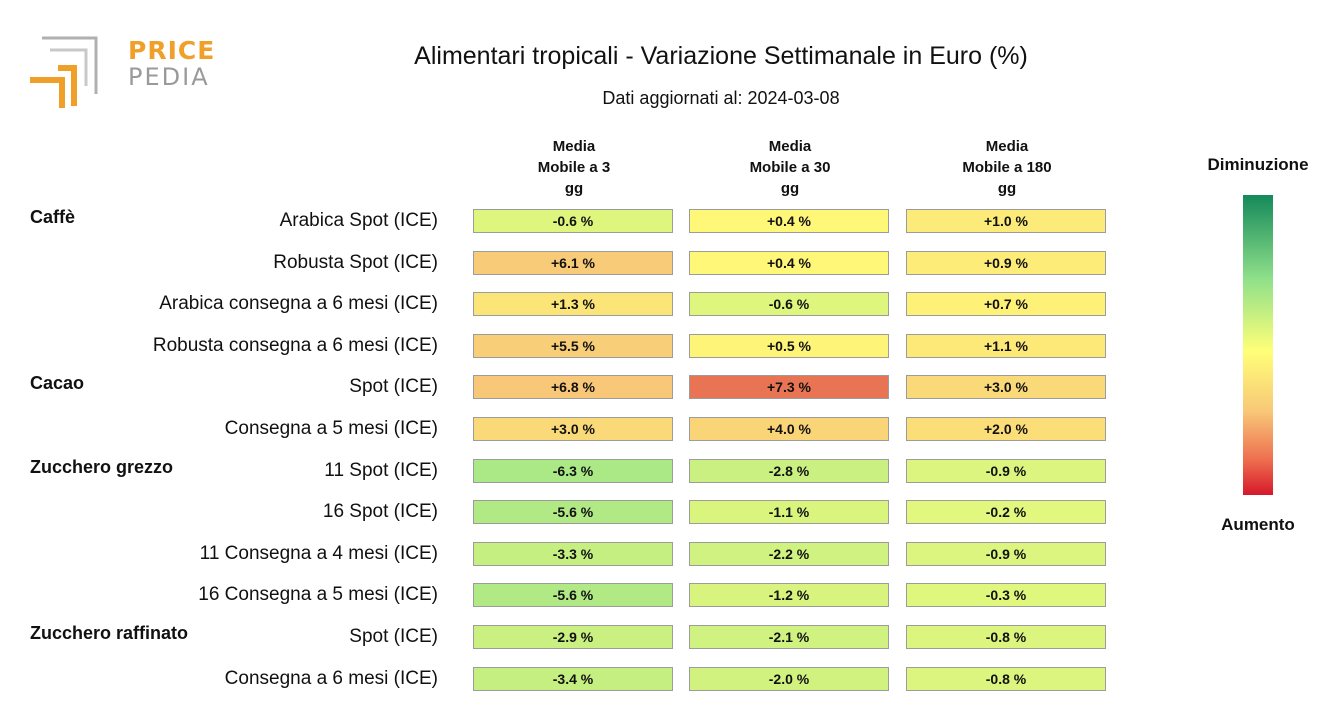 Image resolution: width=1320 pixels, height=720 pixels. Describe the element at coordinates (789, 512) in the screenshot. I see `heatmap-cell: -1.1 %` at that location.